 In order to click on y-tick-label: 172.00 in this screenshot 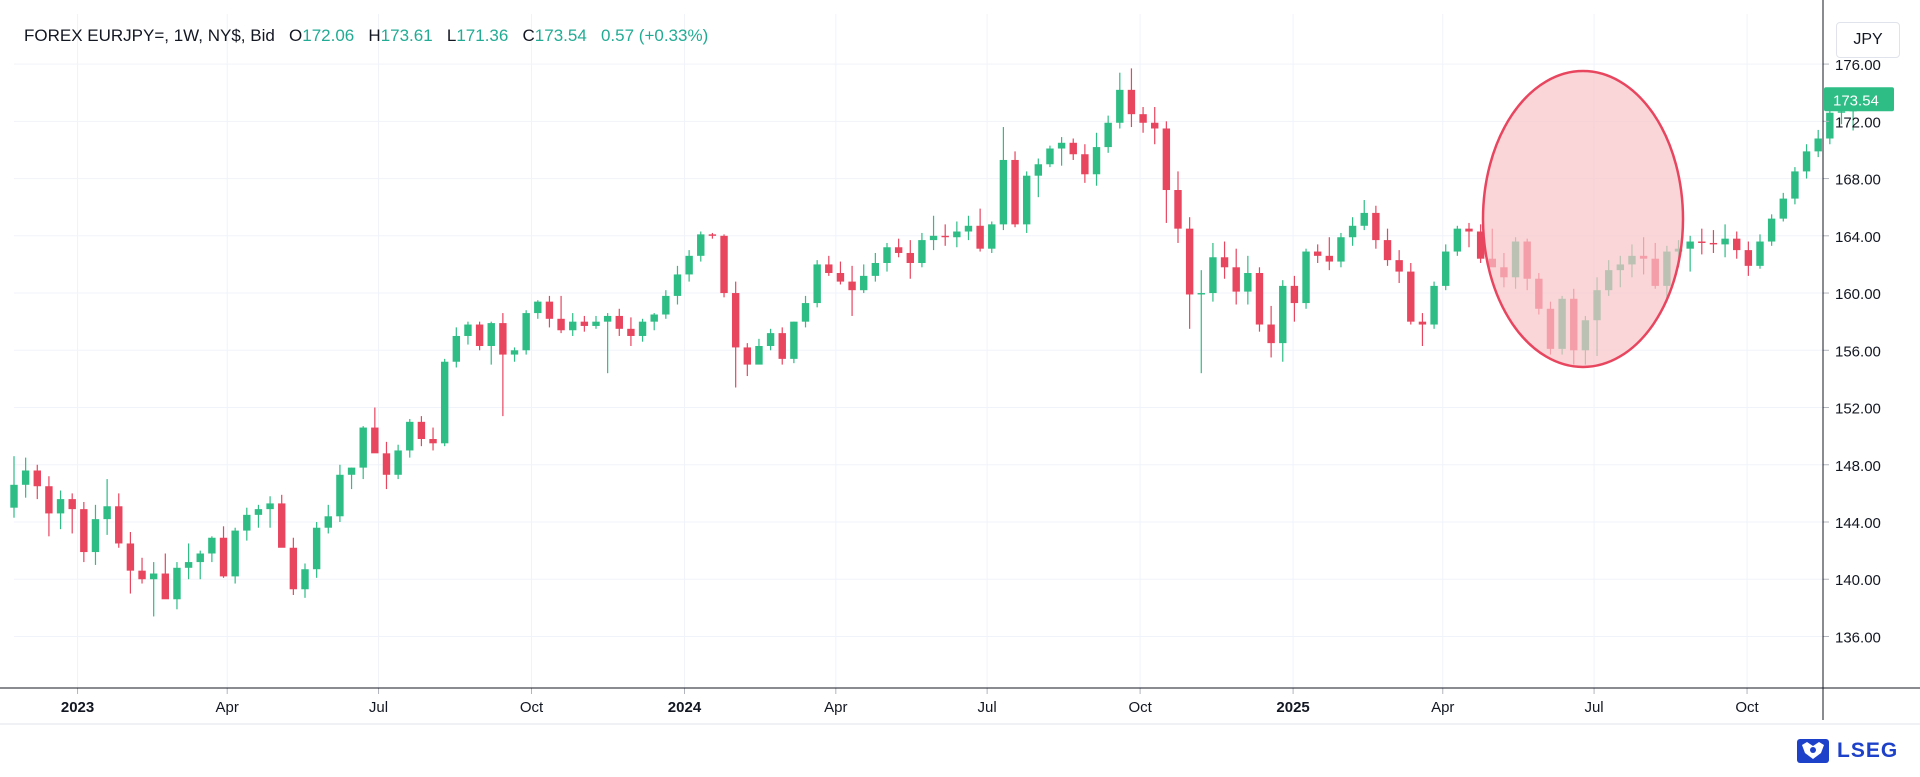, I will do `click(1858, 122)`.